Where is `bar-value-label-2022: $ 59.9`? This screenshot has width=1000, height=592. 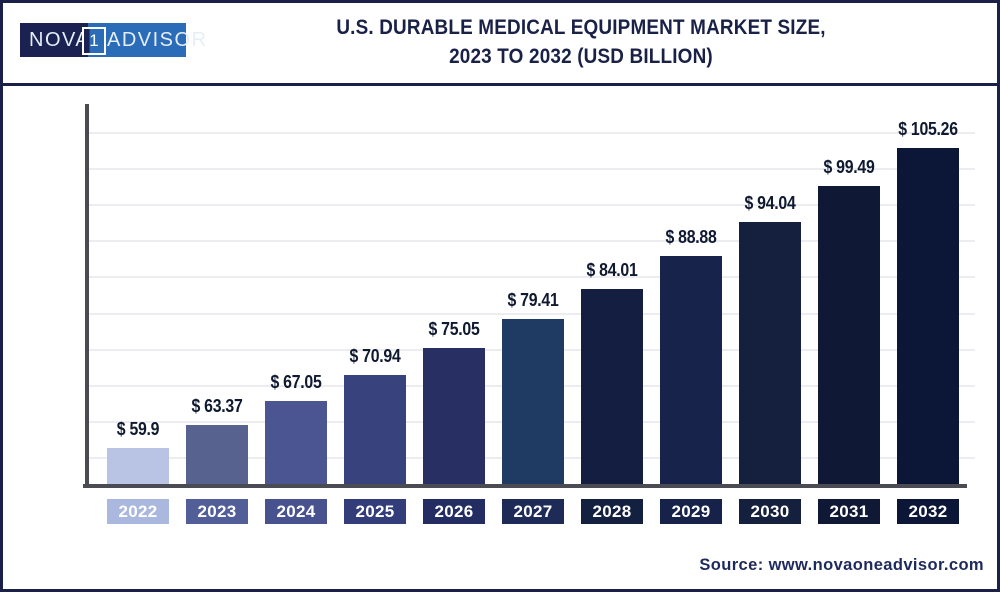
bar-value-label-2022: $ 59.9 is located at coordinates (138, 428).